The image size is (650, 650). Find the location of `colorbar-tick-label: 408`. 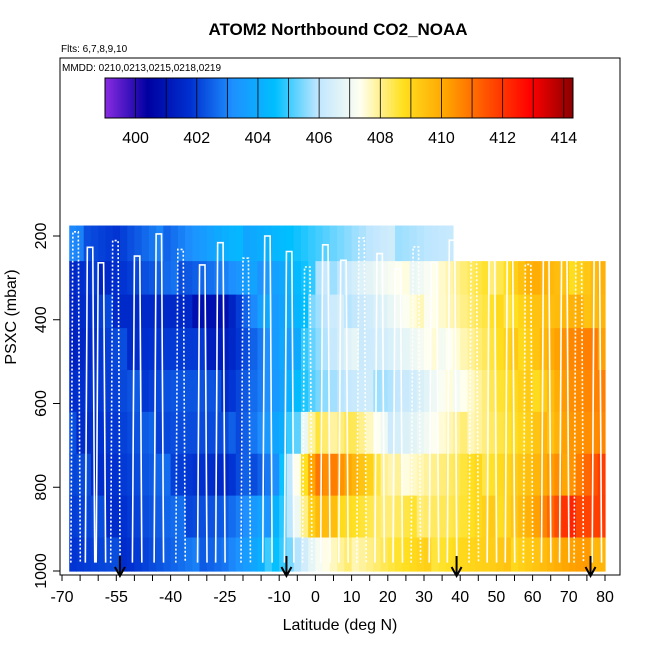

colorbar-tick-label: 408 is located at coordinates (380, 138).